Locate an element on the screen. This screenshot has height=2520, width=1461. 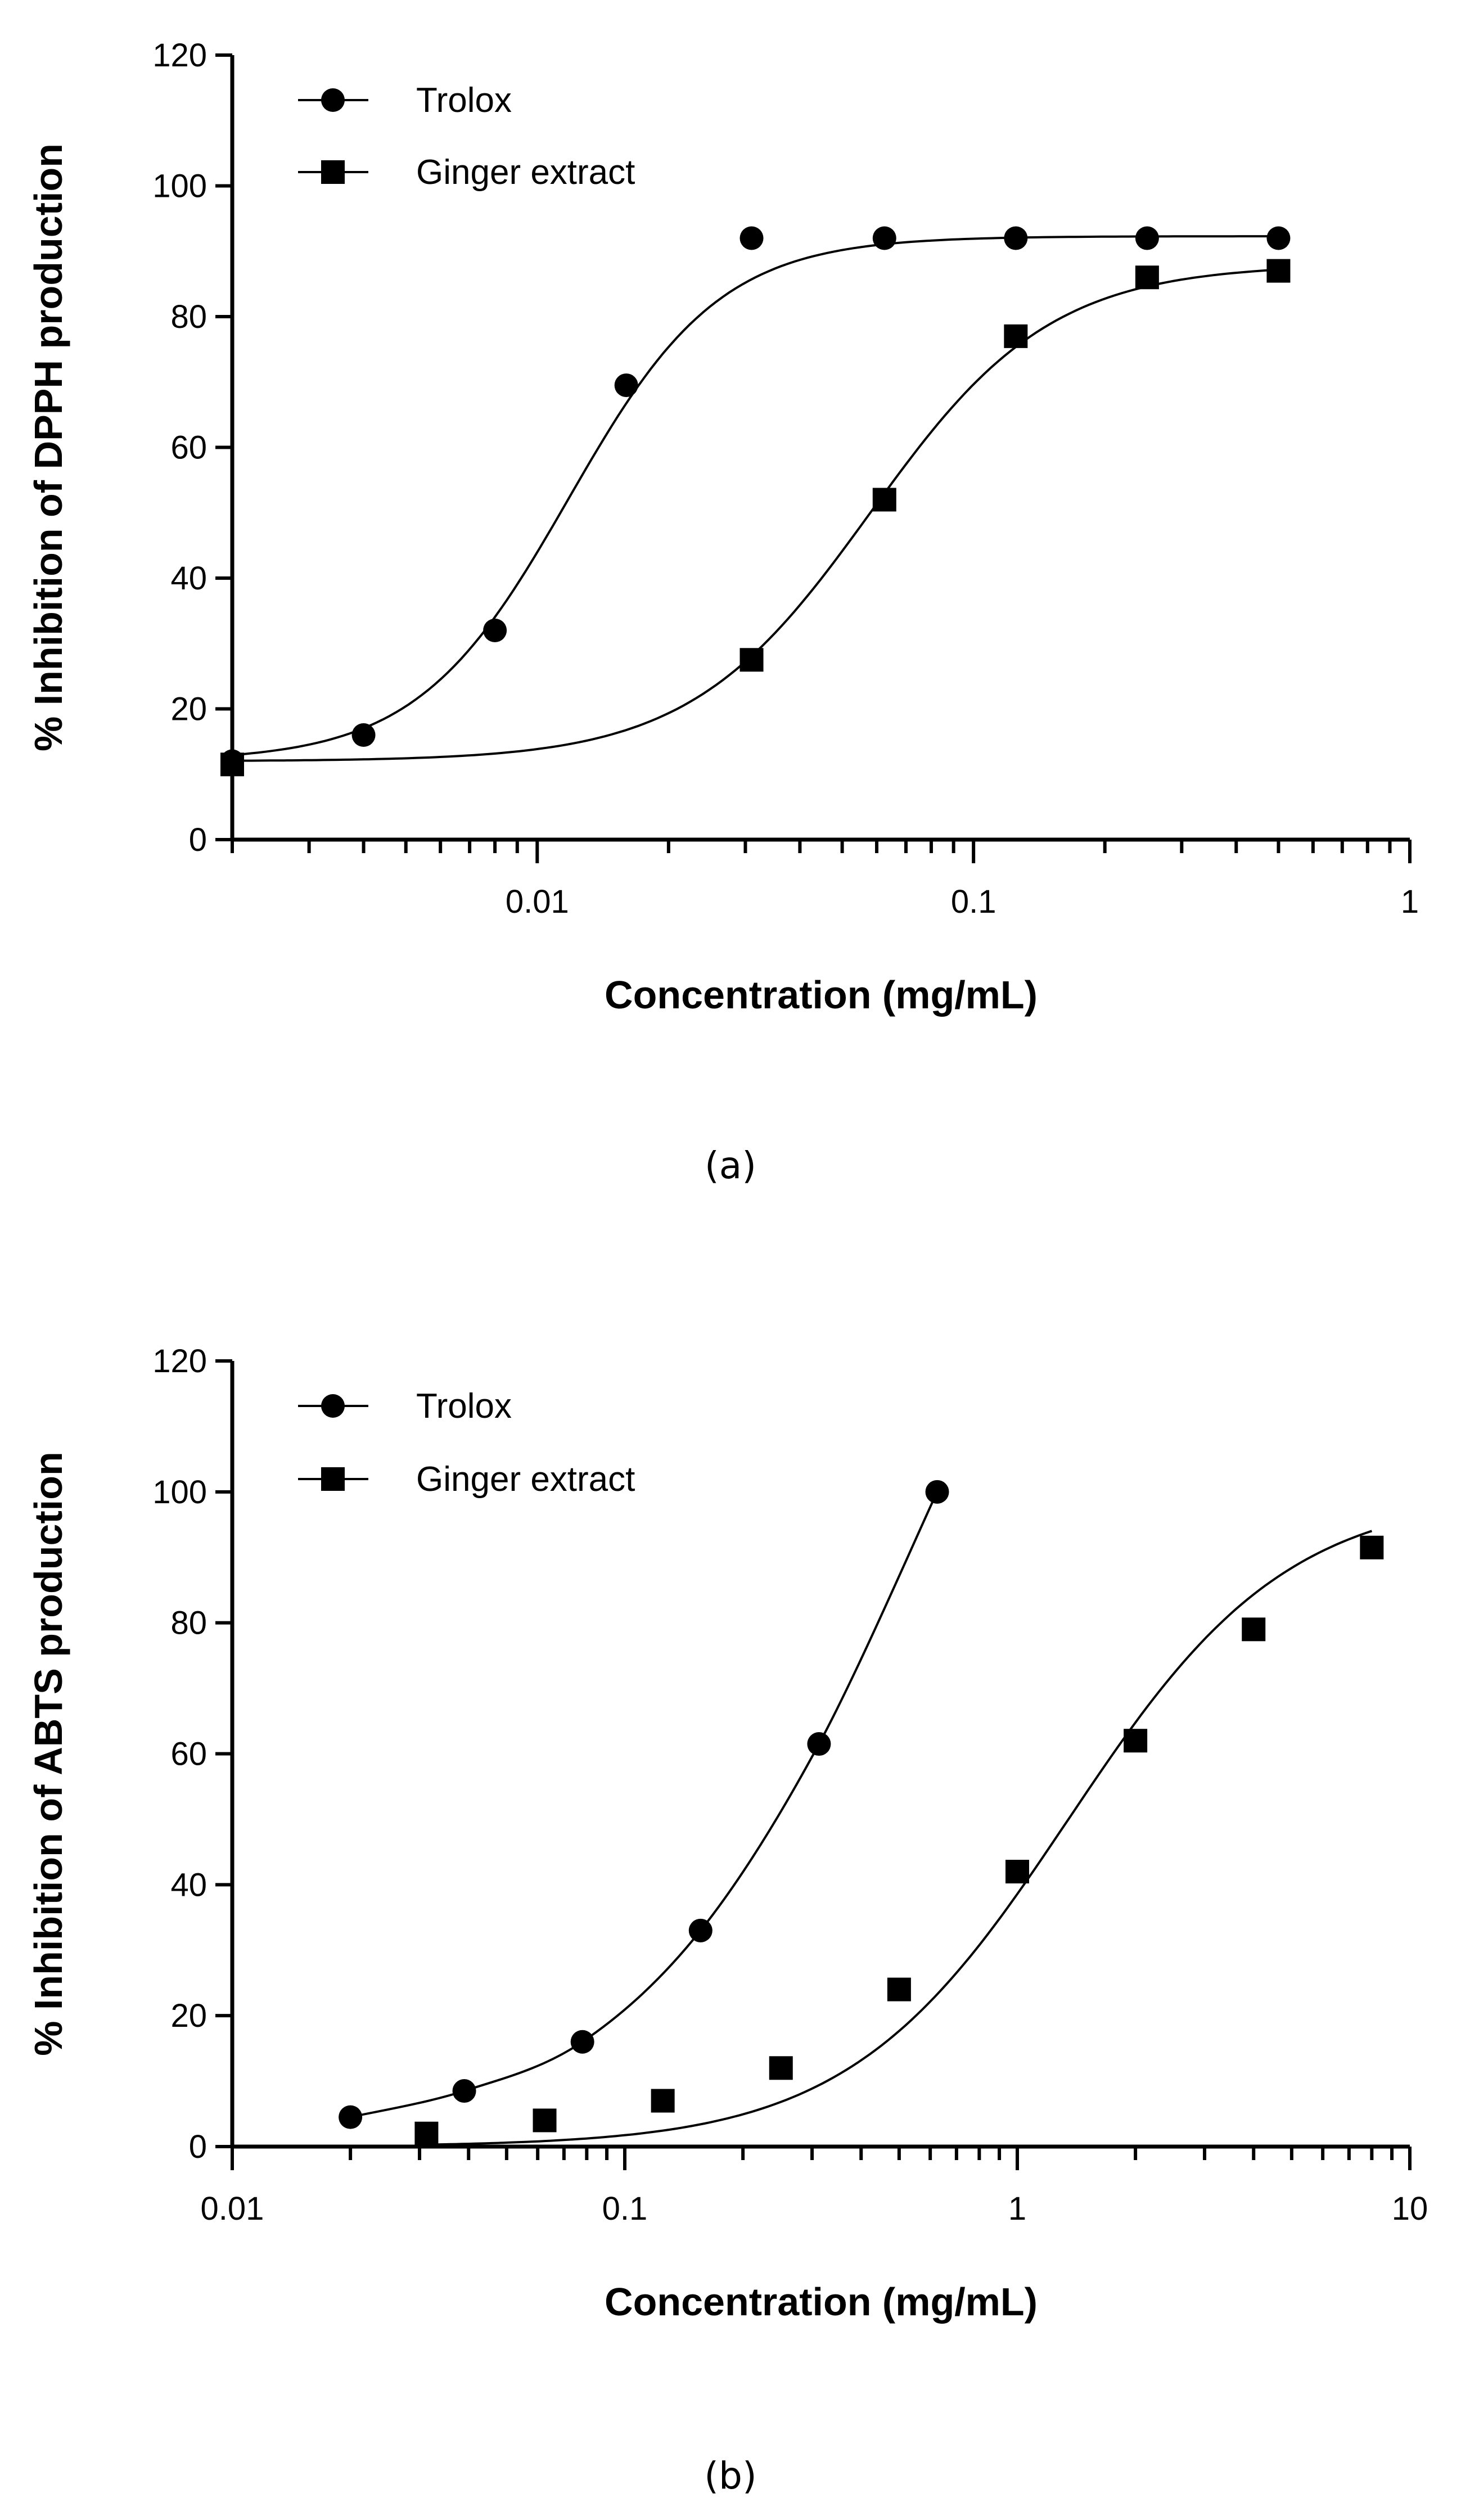
x-tick-label: 10 is located at coordinates (1410, 2208).